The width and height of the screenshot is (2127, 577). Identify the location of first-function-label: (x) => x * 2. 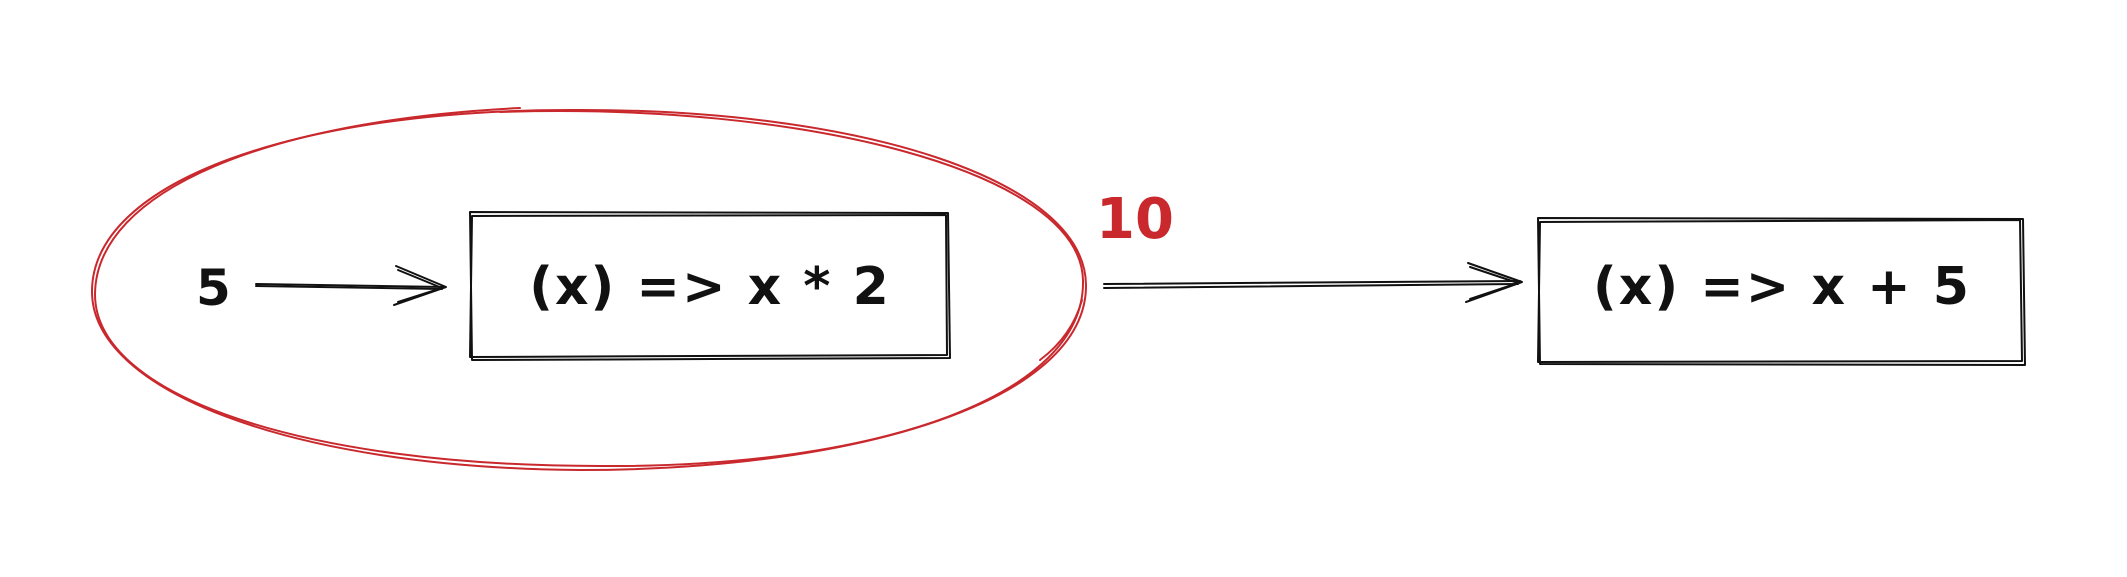
(710, 287).